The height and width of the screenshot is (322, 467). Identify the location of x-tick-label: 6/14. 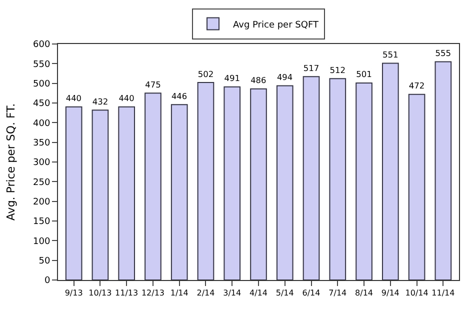
(311, 293).